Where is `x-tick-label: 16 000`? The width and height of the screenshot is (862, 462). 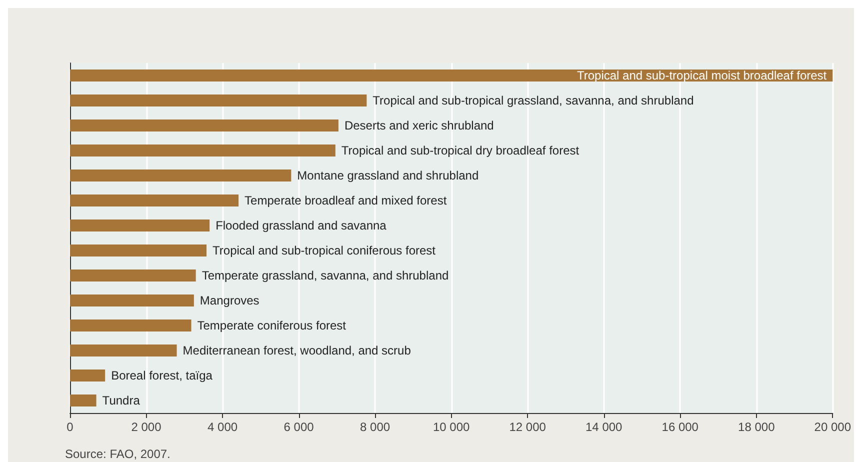 x-tick-label: 16 000 is located at coordinates (680, 427).